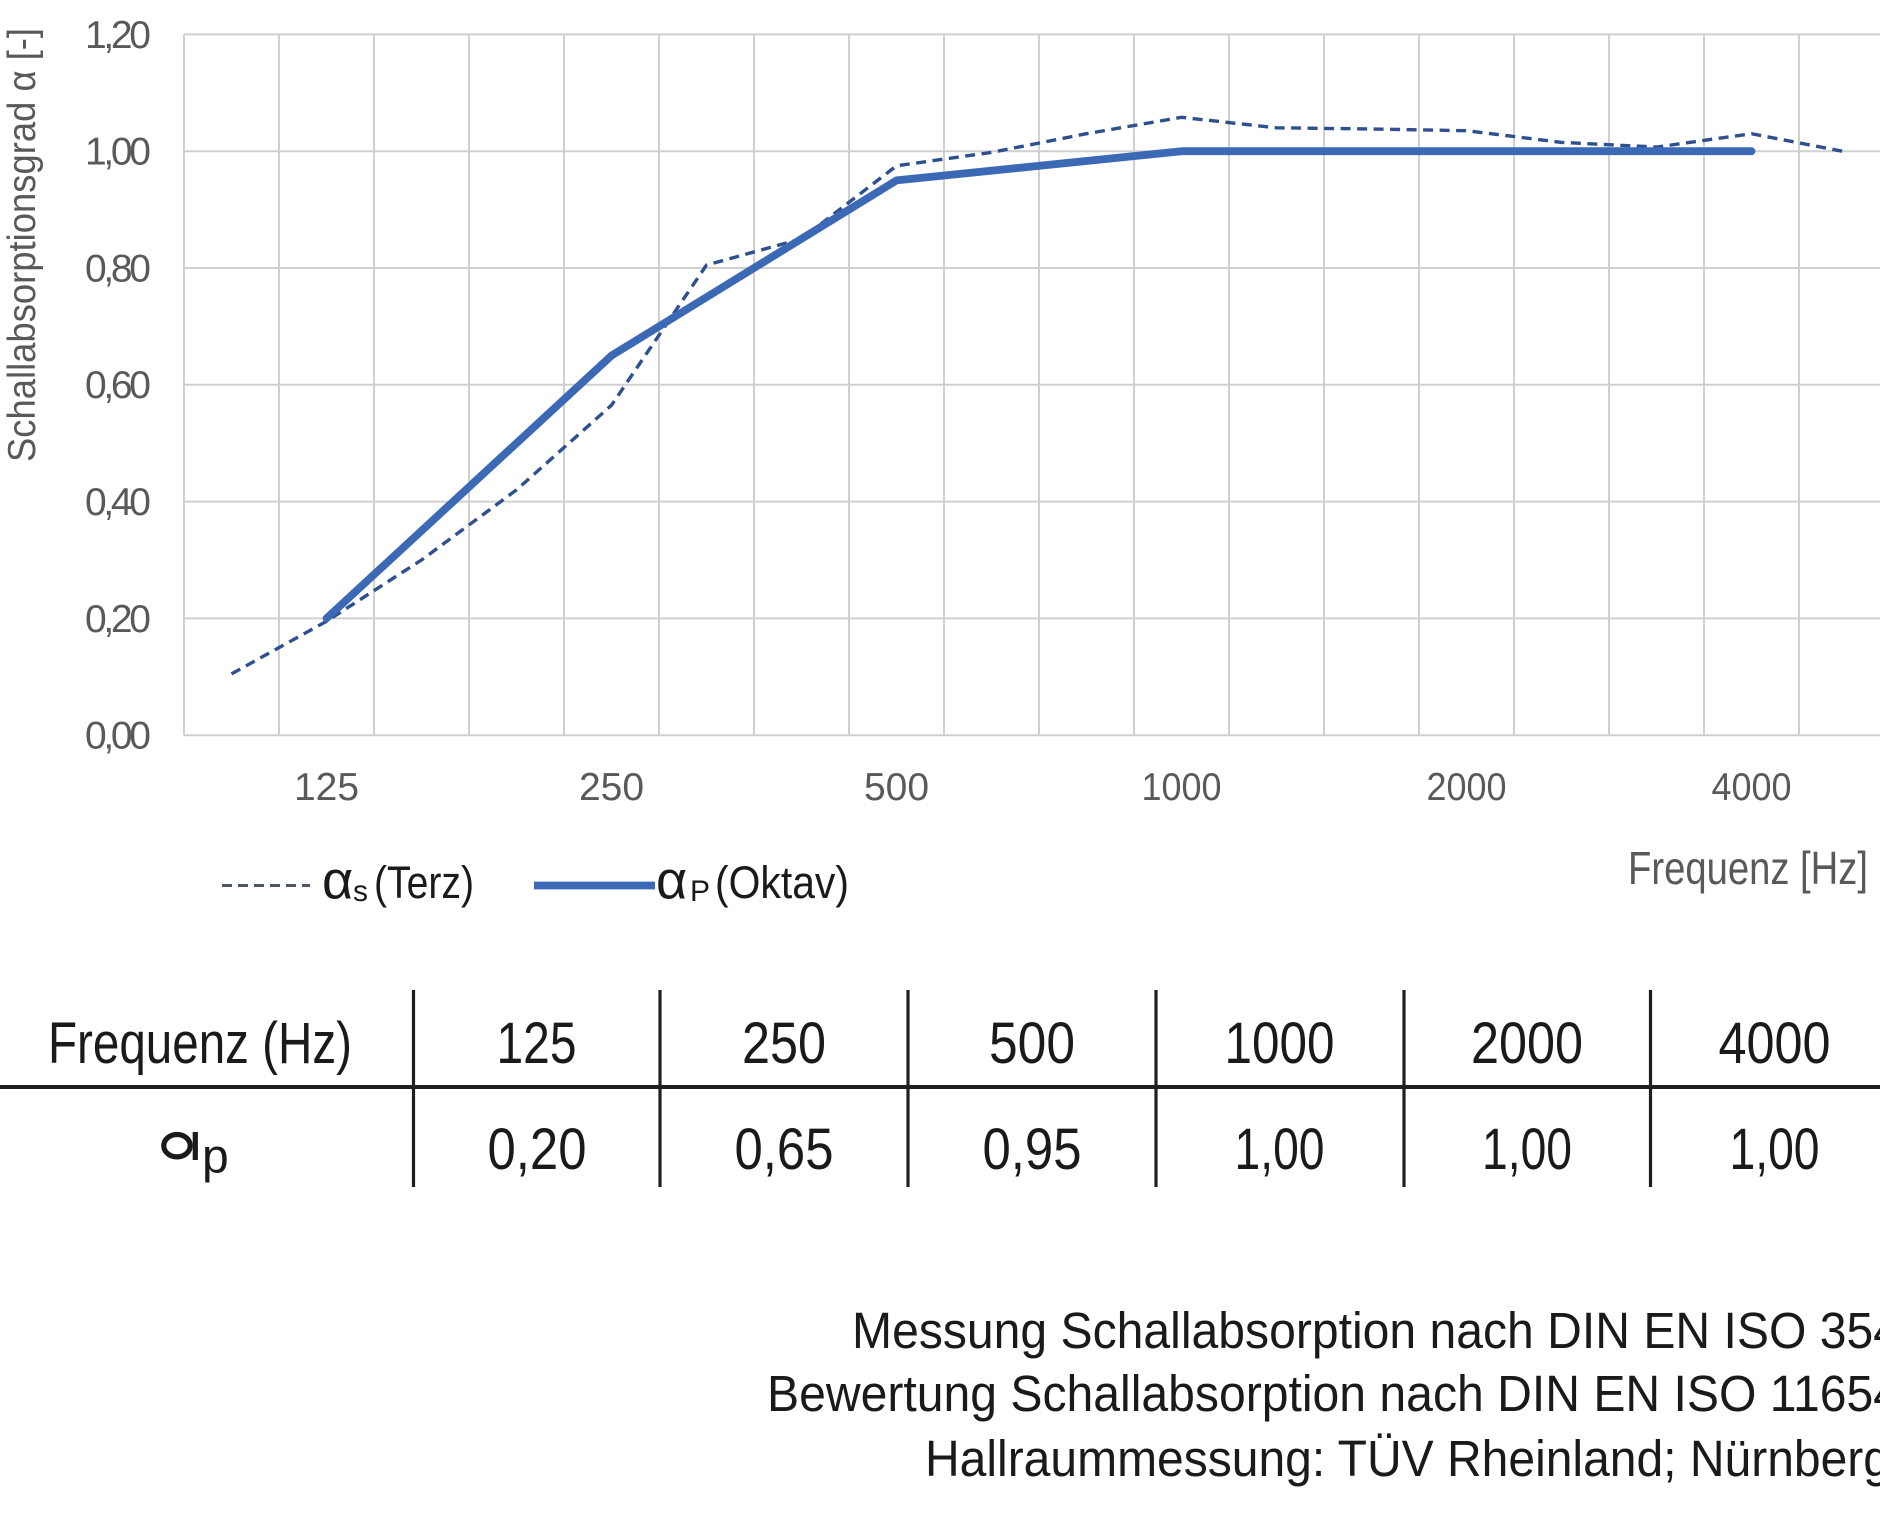 The height and width of the screenshot is (1516, 1880). I want to click on svg-text: 0,80, so click(118, 268).